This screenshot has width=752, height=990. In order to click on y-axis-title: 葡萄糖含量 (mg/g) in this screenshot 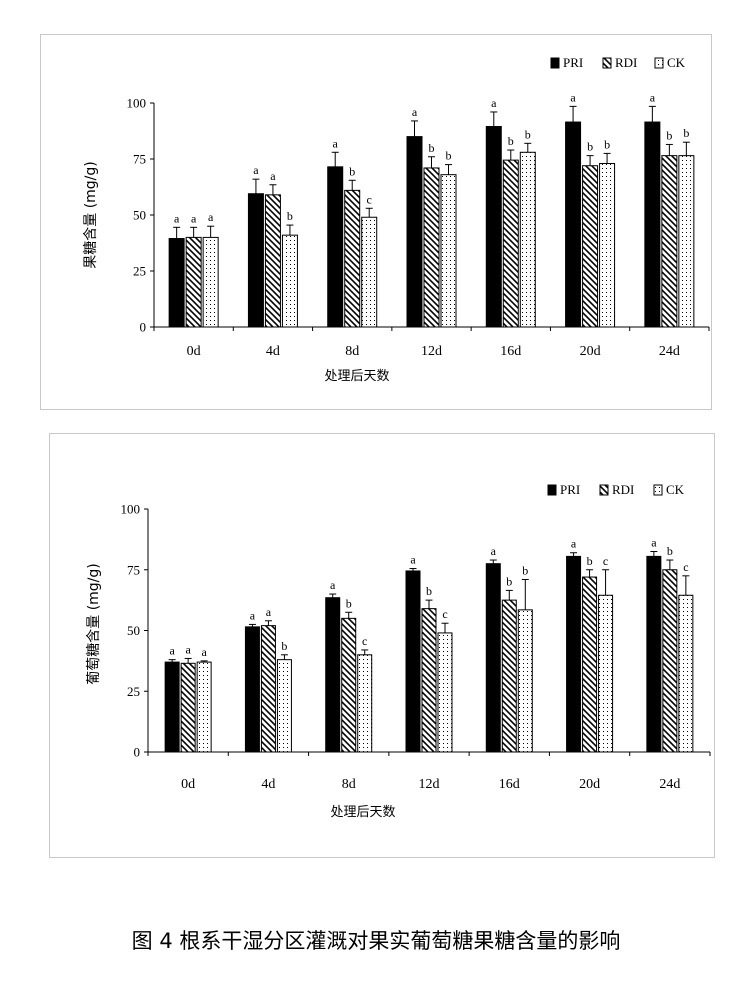, I will do `click(94, 624)`.